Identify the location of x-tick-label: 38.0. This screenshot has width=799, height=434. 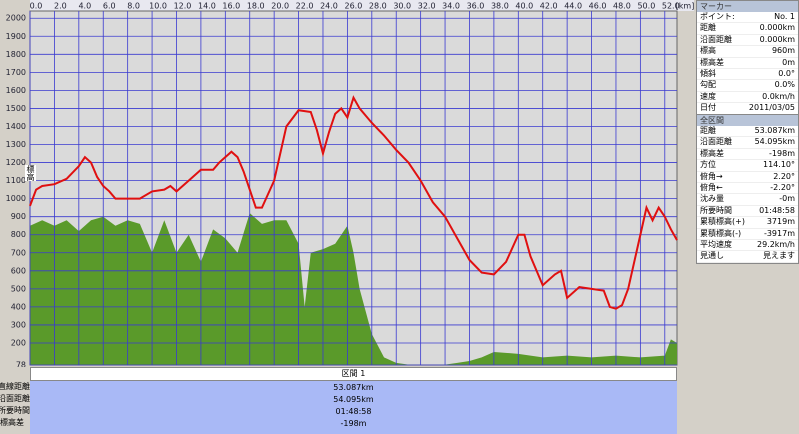
(500, 6).